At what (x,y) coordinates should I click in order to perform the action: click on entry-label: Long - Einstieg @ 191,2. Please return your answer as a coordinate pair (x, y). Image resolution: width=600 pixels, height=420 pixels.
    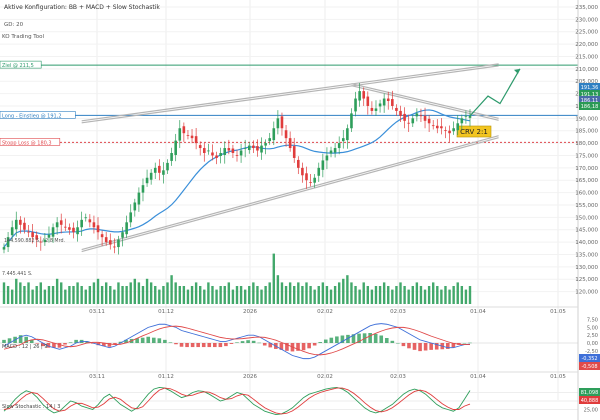
    Looking at the image, I should click on (32, 116).